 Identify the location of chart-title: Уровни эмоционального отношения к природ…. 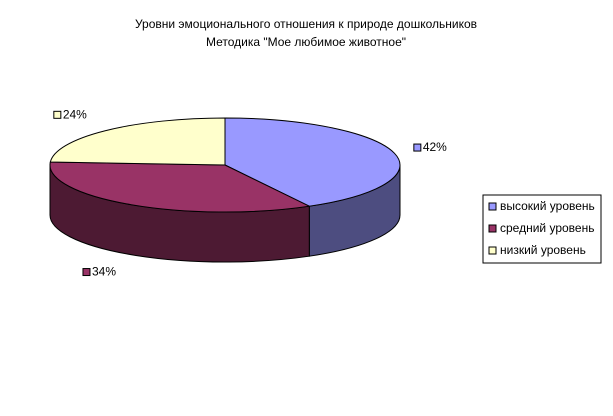
(306, 24).